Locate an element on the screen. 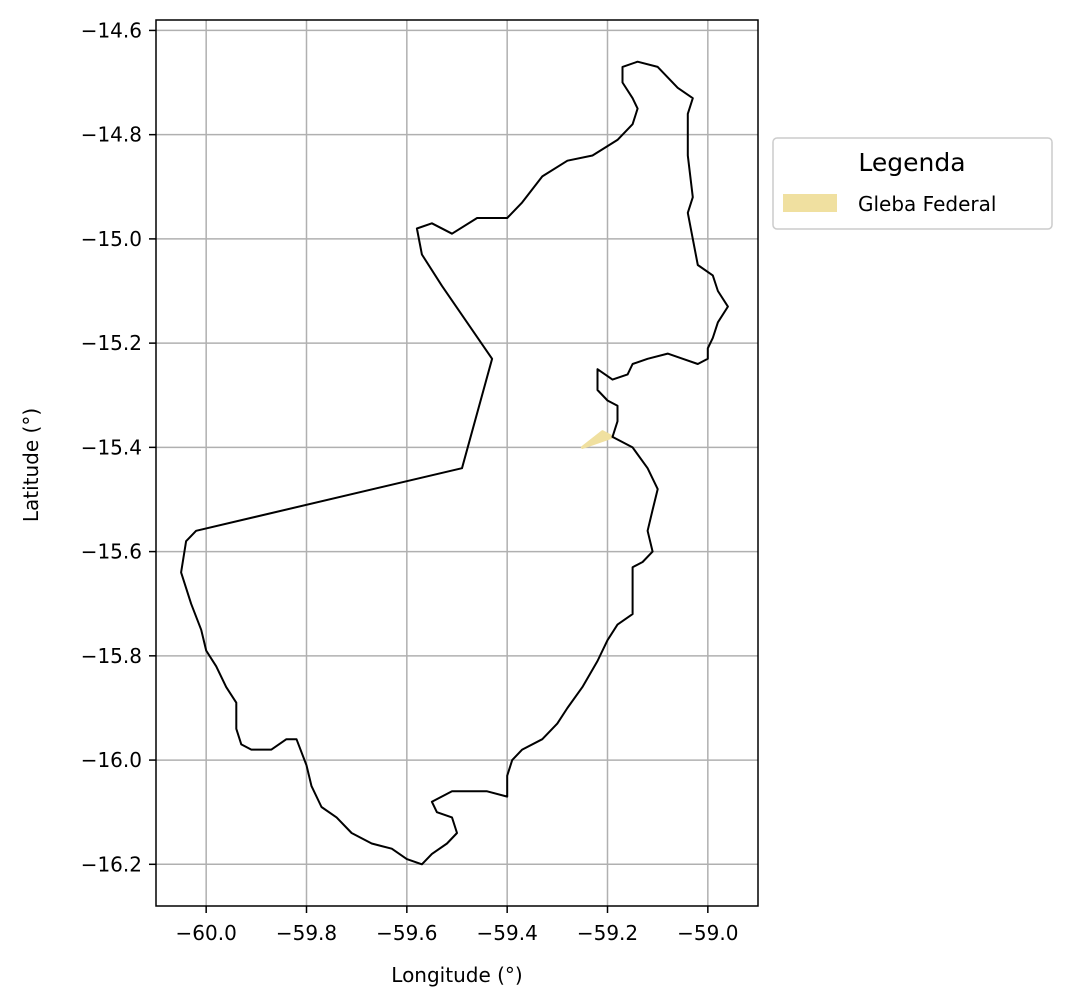 This screenshot has width=1072, height=1008. y-tick-label-1: −14.8 is located at coordinates (111, 135).